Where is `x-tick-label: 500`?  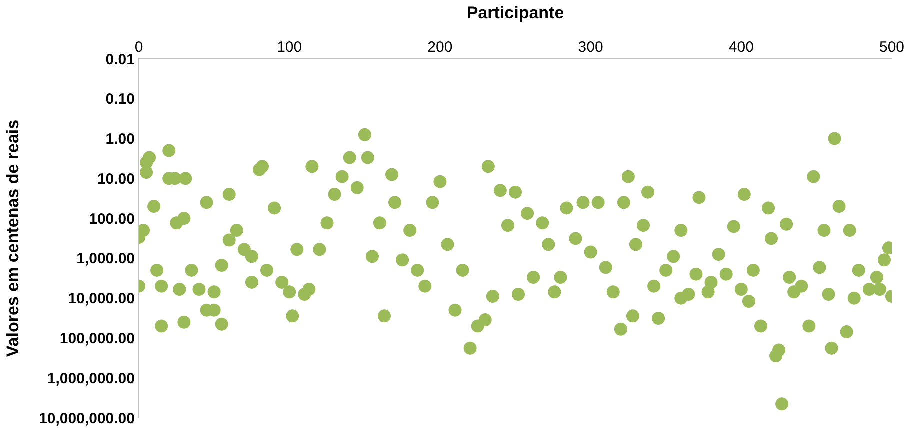 x-tick-label: 500 is located at coordinates (892, 47).